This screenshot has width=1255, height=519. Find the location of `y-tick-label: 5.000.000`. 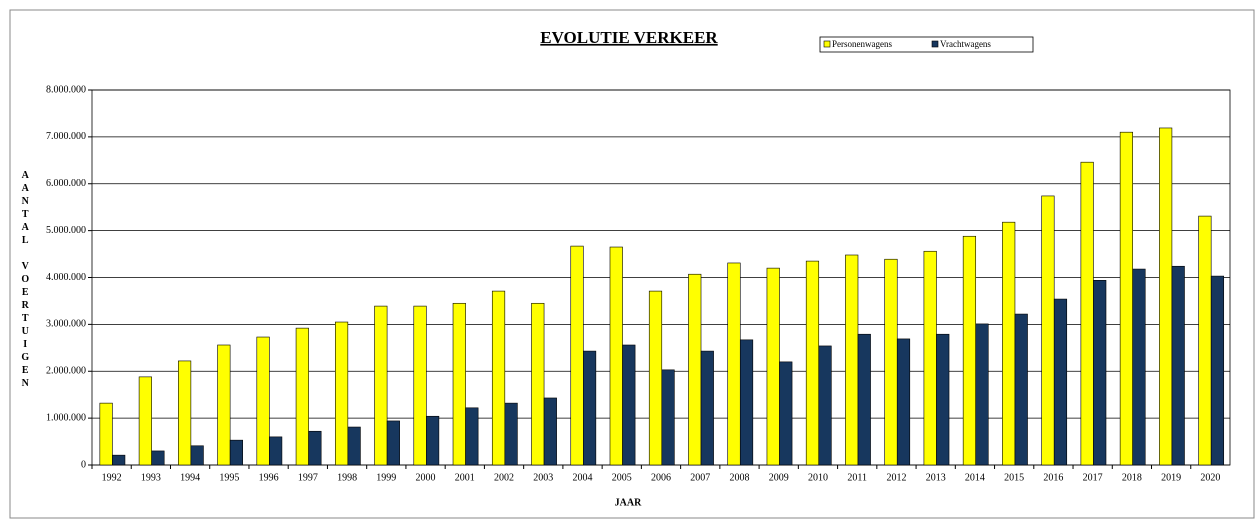

y-tick-label: 5.000.000 is located at coordinates (66, 230).